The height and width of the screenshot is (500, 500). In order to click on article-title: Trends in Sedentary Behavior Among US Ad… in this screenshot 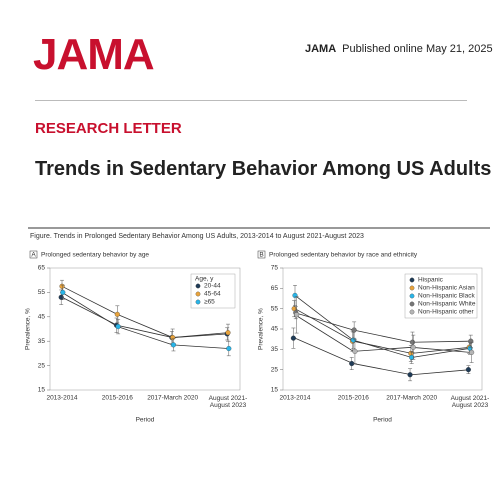, I will do `click(263, 169)`.